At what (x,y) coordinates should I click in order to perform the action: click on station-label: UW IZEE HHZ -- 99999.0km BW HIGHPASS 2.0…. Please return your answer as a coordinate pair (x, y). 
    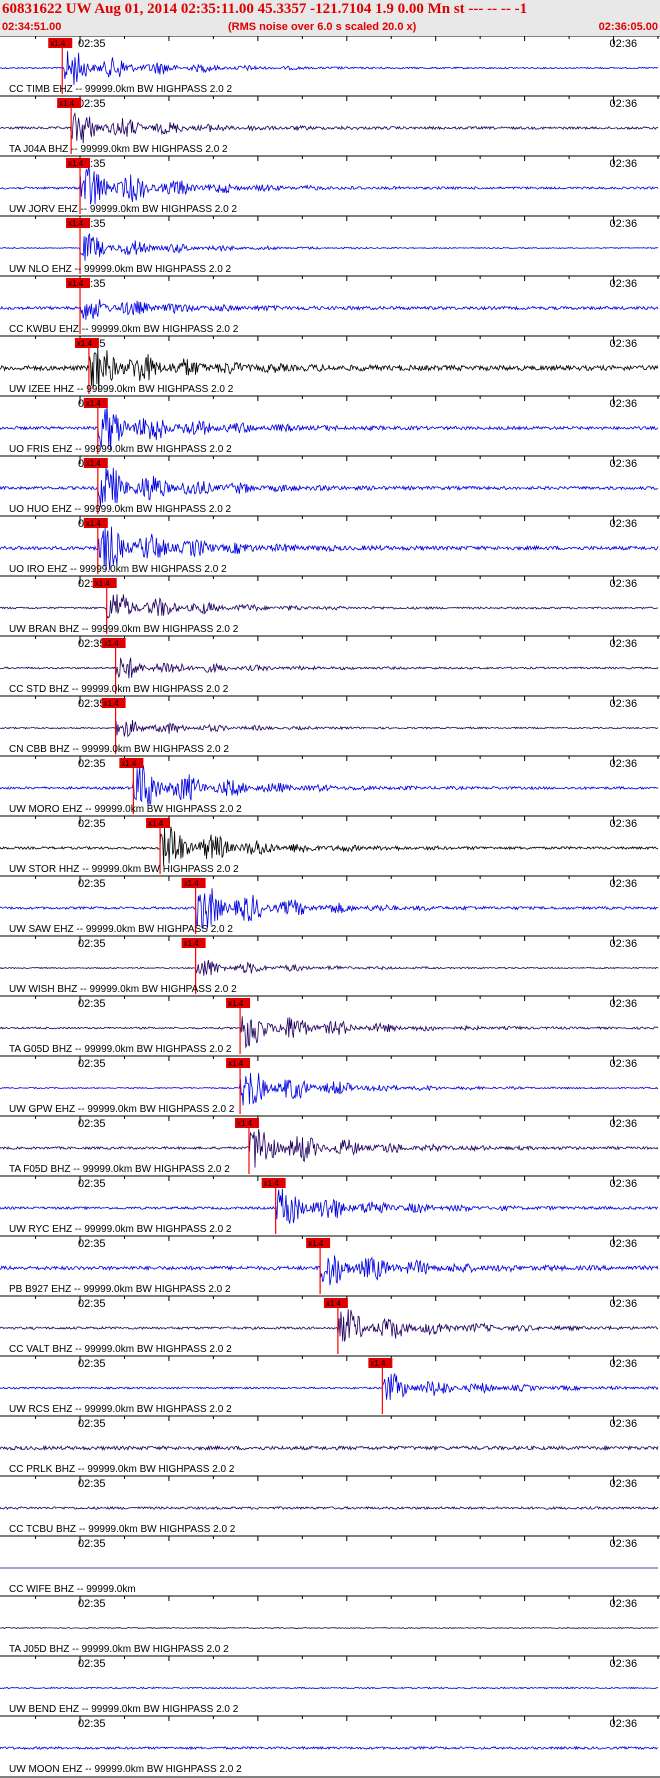
    Looking at the image, I should click on (121, 389).